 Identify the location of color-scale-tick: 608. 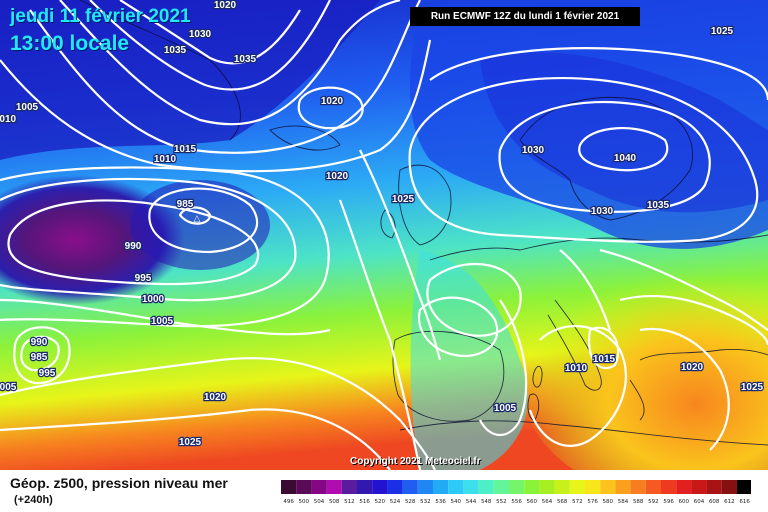
(714, 502).